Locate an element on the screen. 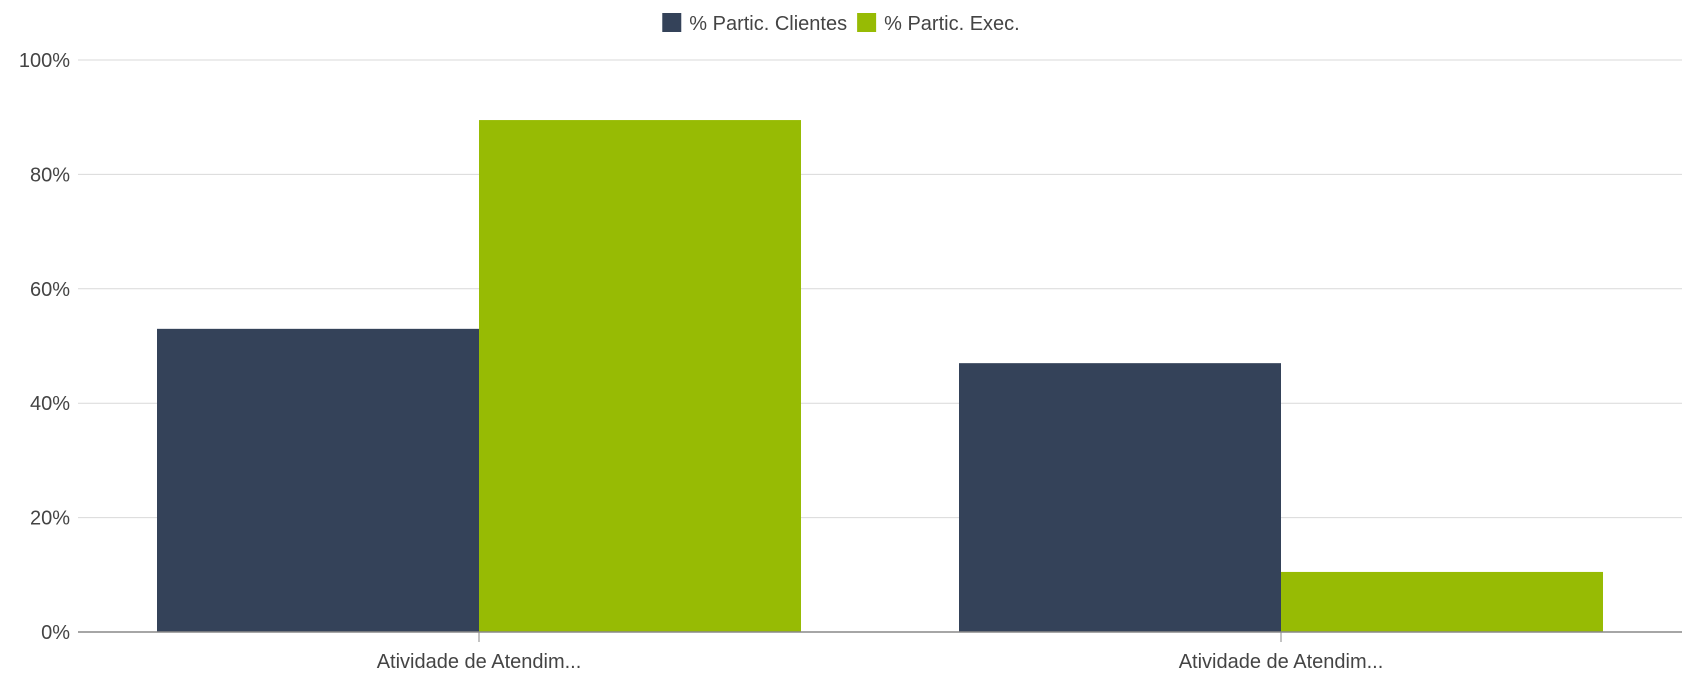 Image resolution: width=1682 pixels, height=676 pixels. legend-label: % Partic. Clientes is located at coordinates (768, 24).